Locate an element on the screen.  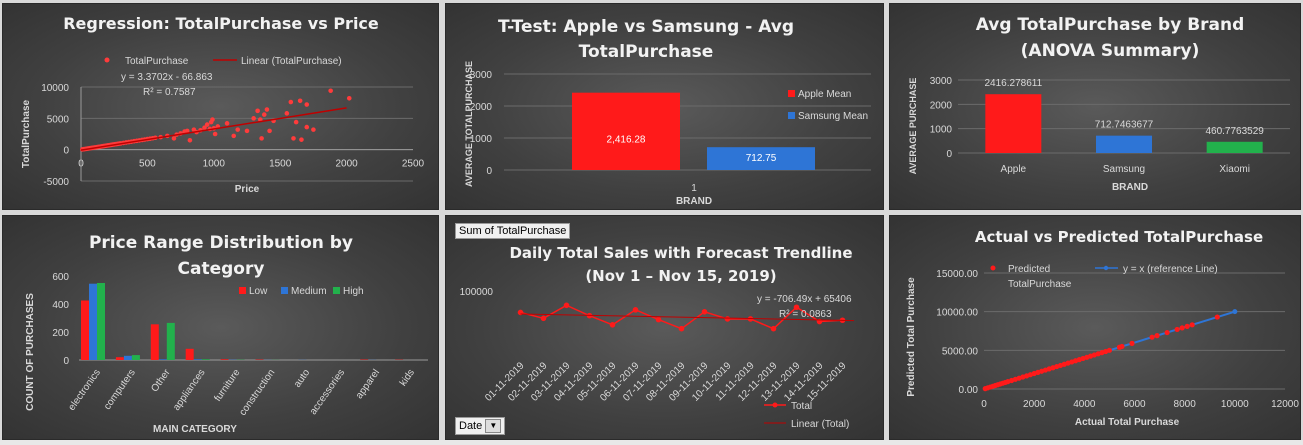
y-tick-label: 10000 is located at coordinates (55, 88).